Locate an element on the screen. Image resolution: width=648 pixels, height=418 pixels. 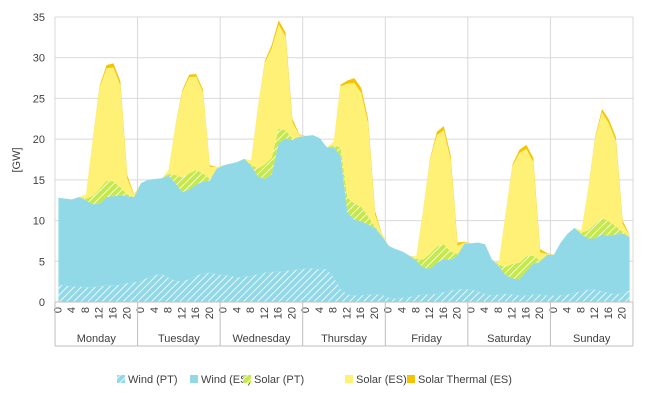
y-tick-label: 15 is located at coordinates (39, 181).